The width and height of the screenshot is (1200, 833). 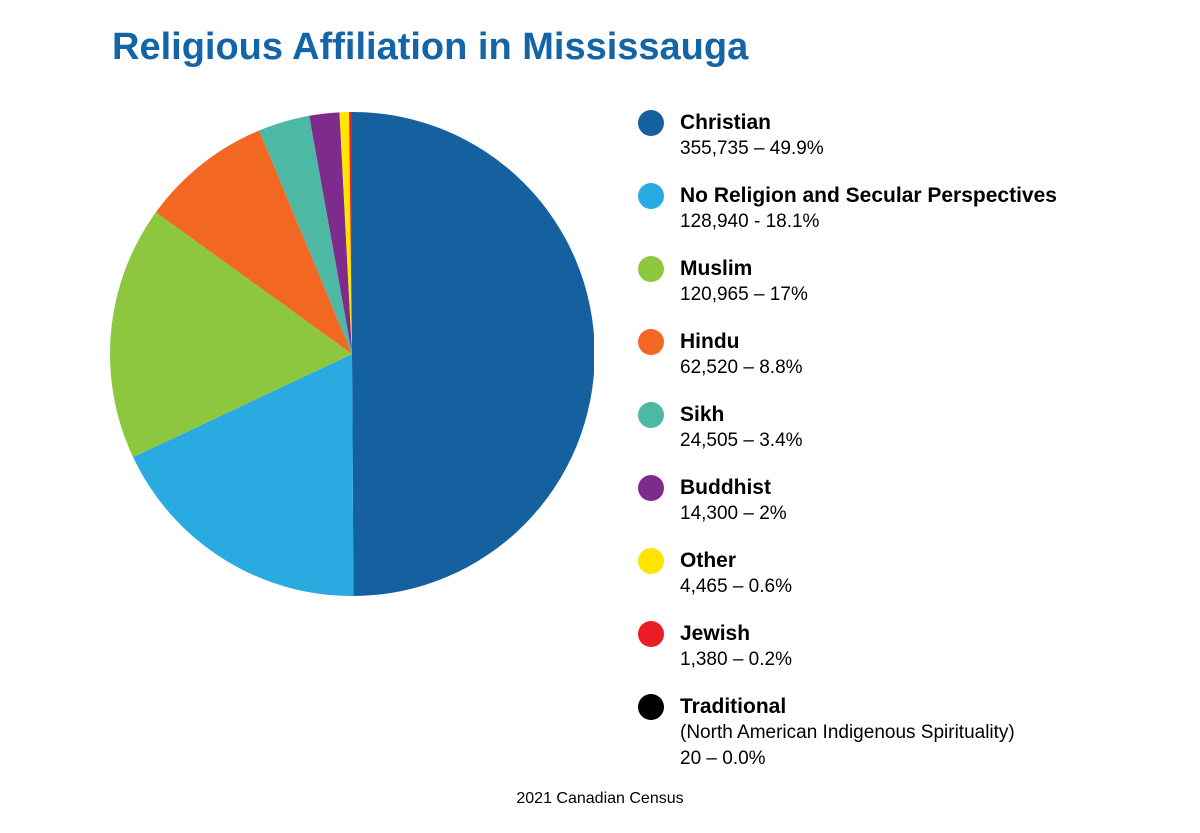 I want to click on legend-value: 128,940 - 18.1%, so click(x=750, y=221).